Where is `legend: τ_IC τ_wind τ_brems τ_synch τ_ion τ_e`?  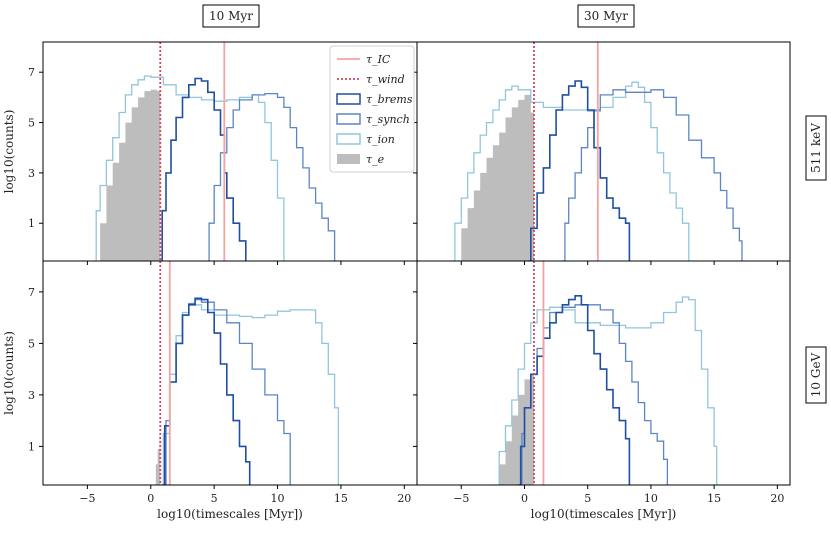 legend: τ_IC τ_wind τ_brems τ_synch τ_ion τ_e is located at coordinates (372, 109).